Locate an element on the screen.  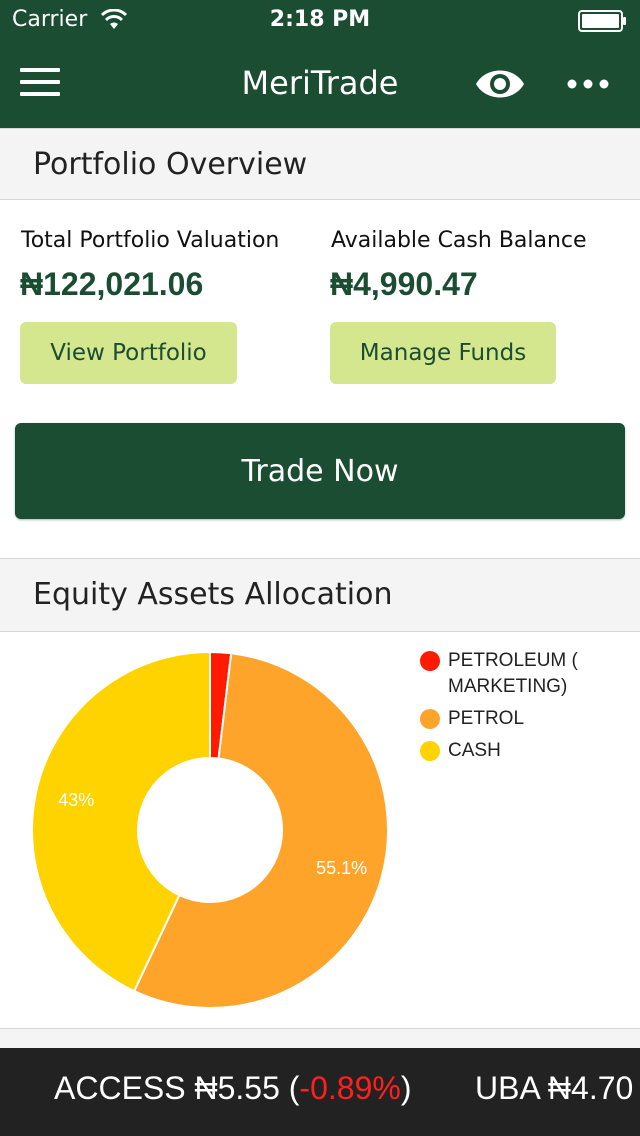
status-time: 2:18 PM is located at coordinates (320, 19).